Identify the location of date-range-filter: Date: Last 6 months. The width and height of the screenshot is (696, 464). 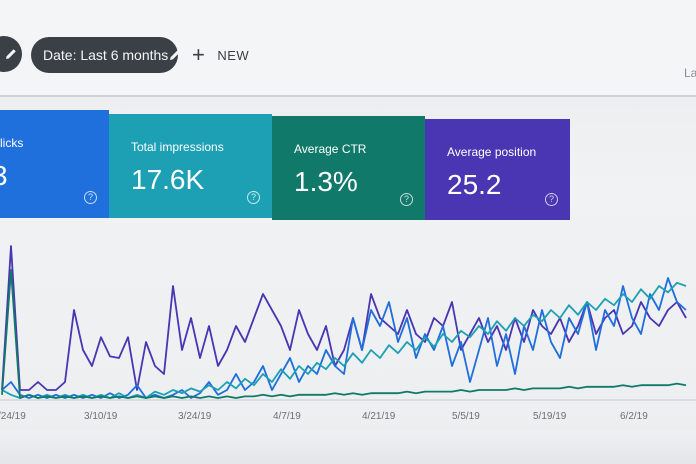
(106, 55).